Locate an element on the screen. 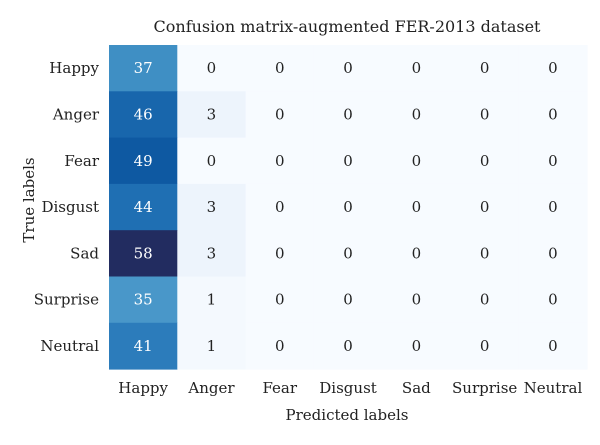 Image resolution: width=600 pixels, height=445 pixels. cell-value-label: 35 is located at coordinates (143, 300).